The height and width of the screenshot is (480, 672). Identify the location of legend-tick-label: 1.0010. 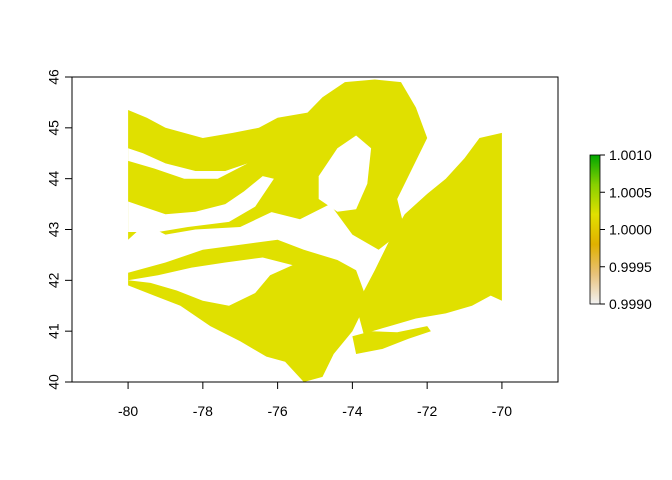
(630, 155).